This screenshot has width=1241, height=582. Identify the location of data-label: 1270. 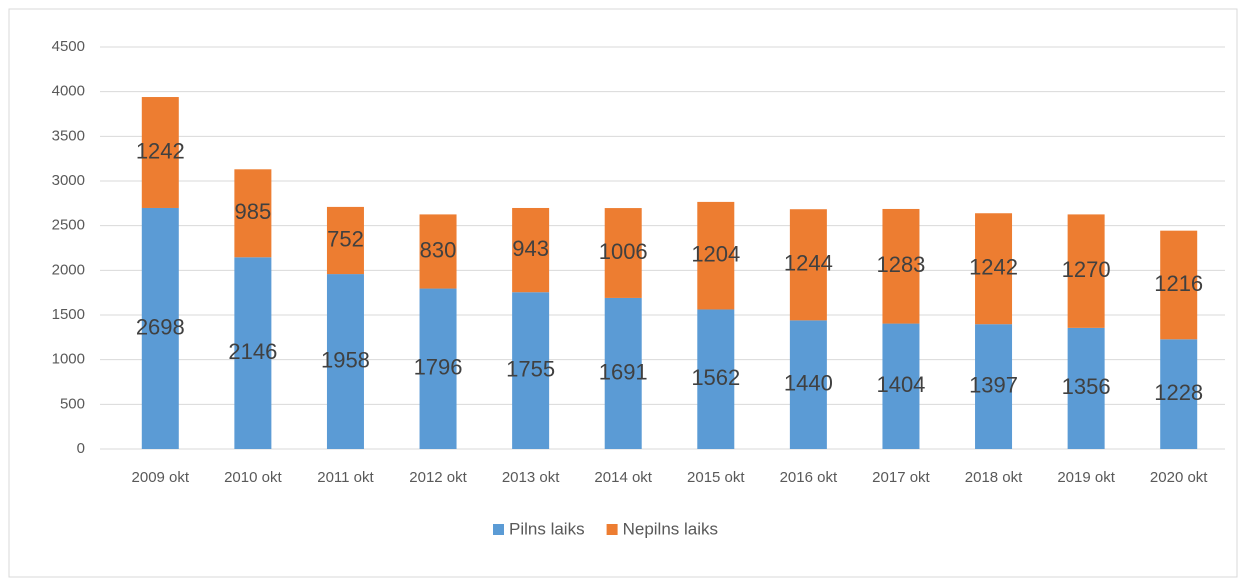
(1086, 269).